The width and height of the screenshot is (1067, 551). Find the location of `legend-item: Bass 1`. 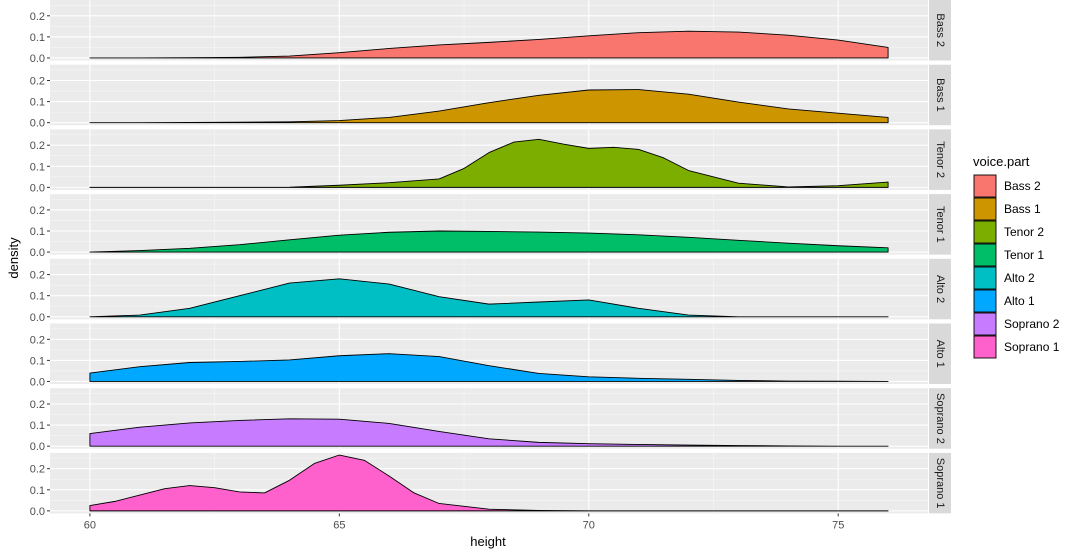

legend-item: Bass 1 is located at coordinates (1007, 209).